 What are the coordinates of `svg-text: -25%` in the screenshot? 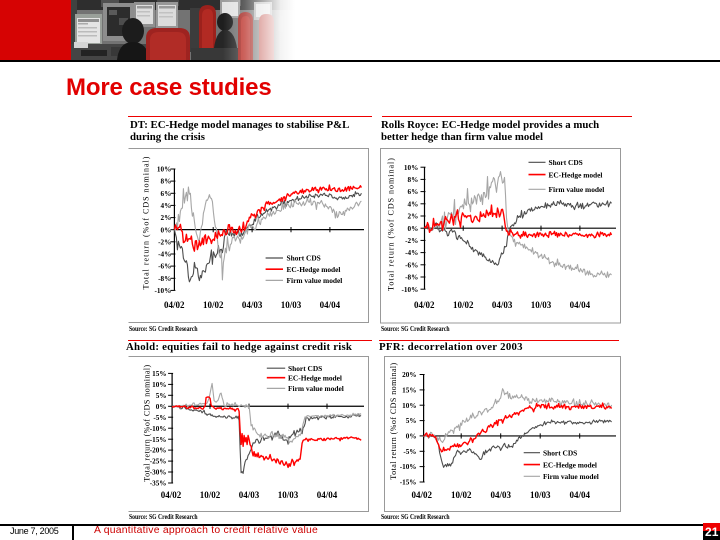 It's located at (158, 462).